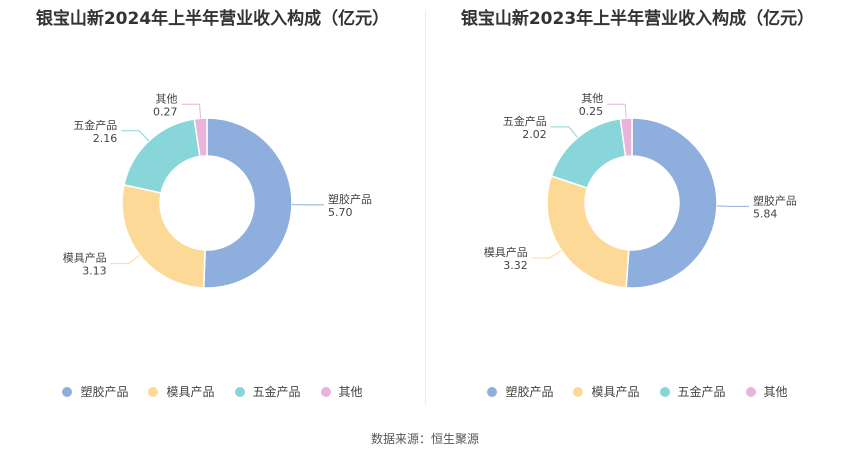 The height and width of the screenshot is (459, 850). Describe the element at coordinates (425, 207) in the screenshot. I see `panel-divider` at that location.